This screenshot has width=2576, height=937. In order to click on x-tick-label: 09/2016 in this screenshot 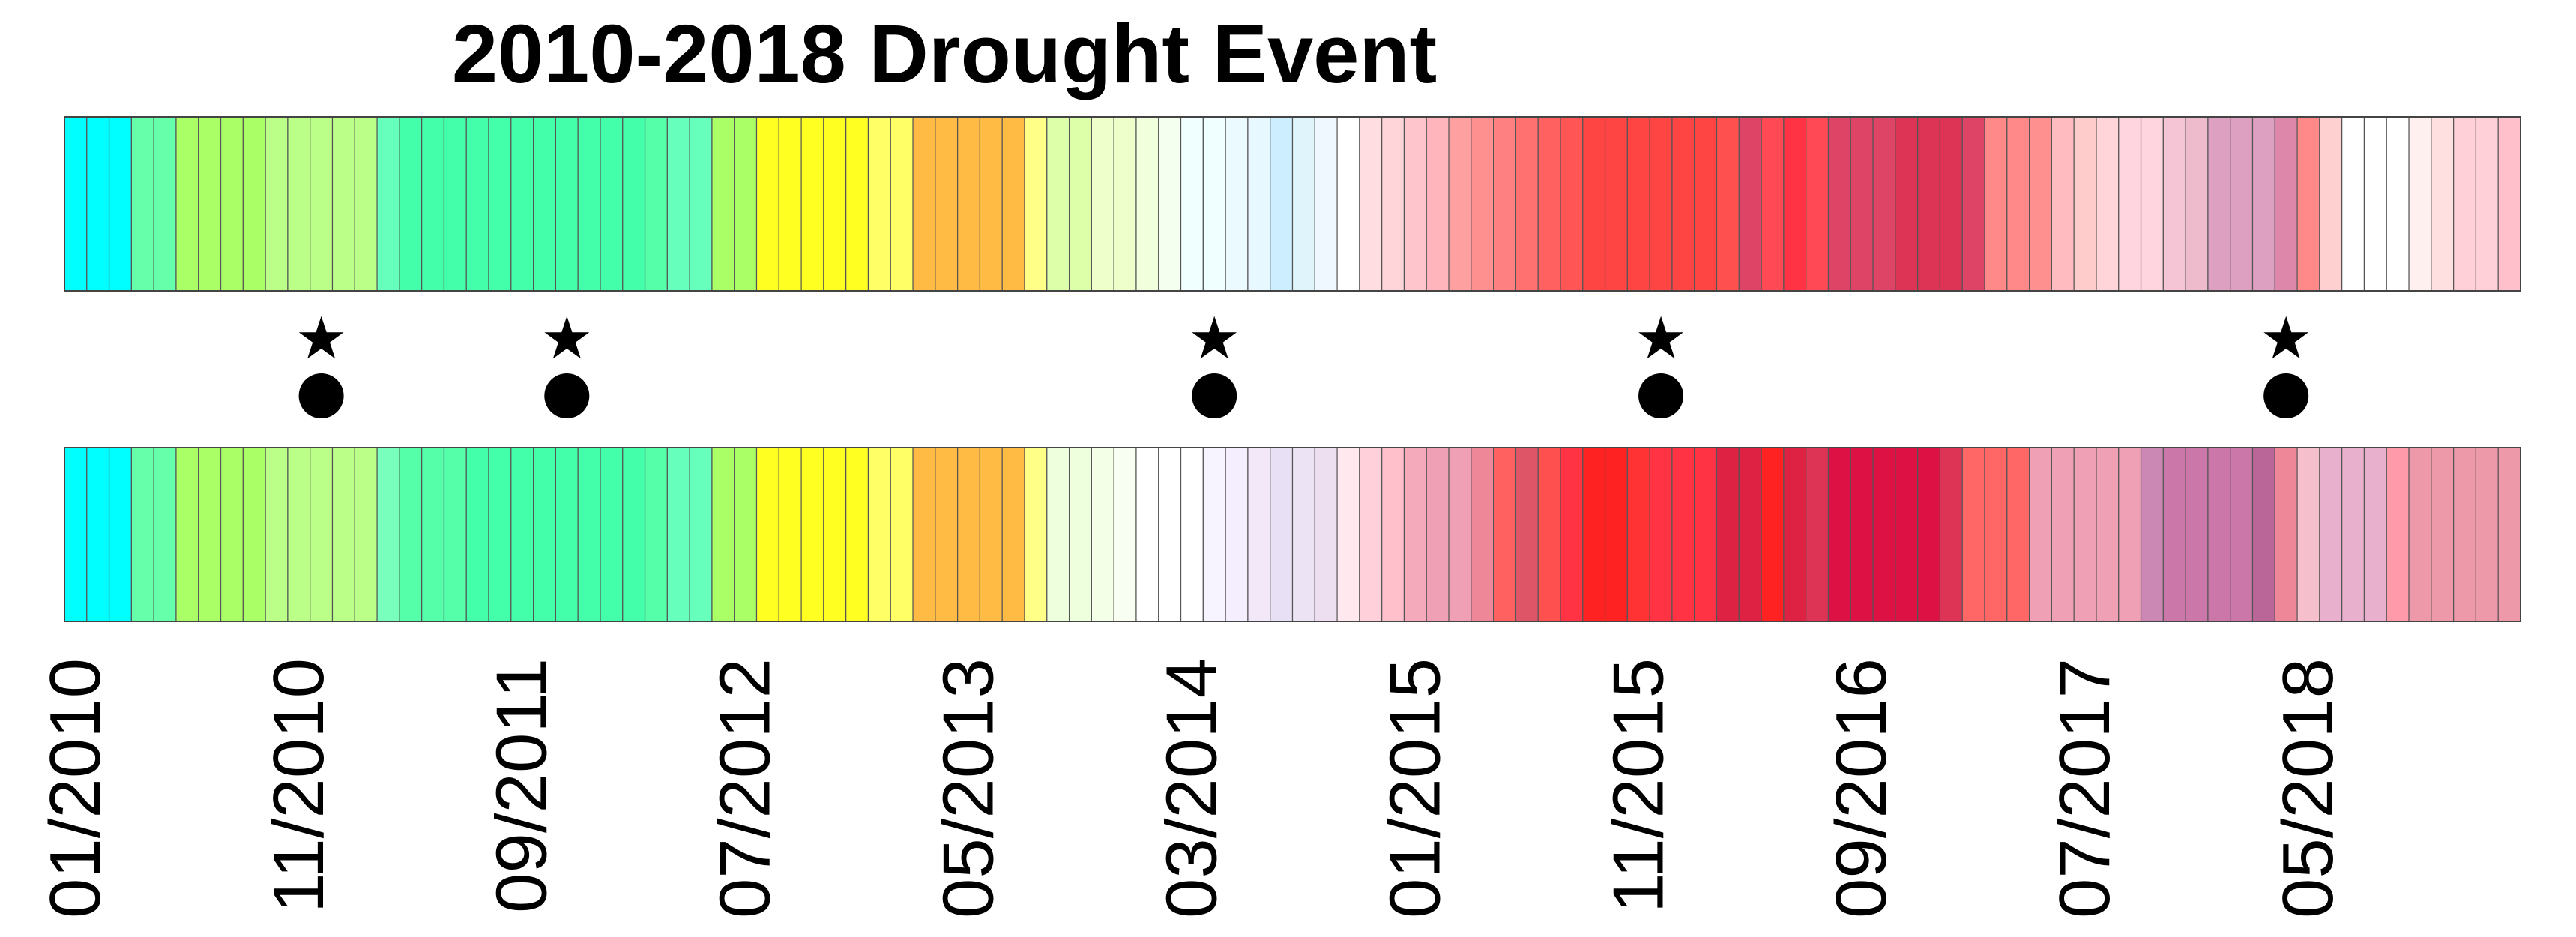, I will do `click(1861, 788)`.